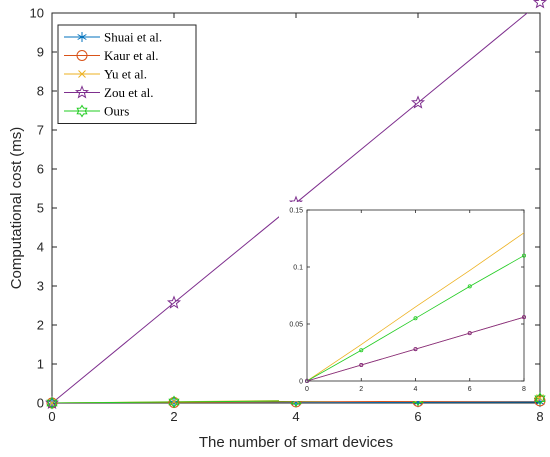  What do you see at coordinates (40, 91) in the screenshot?
I see `y-tick-label: 8` at bounding box center [40, 91].